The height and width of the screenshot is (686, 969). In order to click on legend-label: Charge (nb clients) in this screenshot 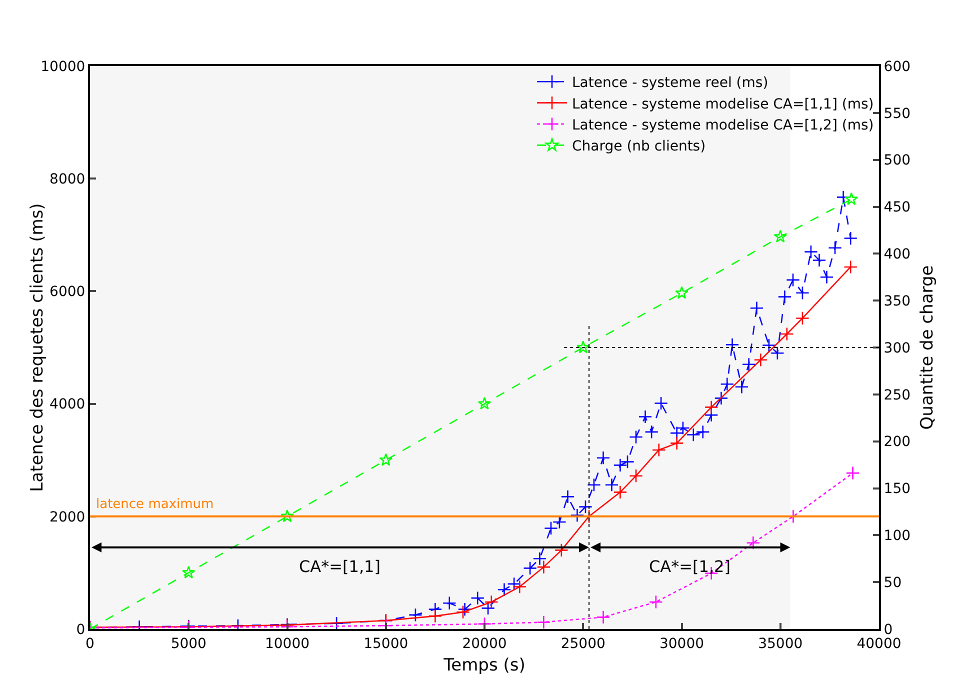, I will do `click(639, 146)`.